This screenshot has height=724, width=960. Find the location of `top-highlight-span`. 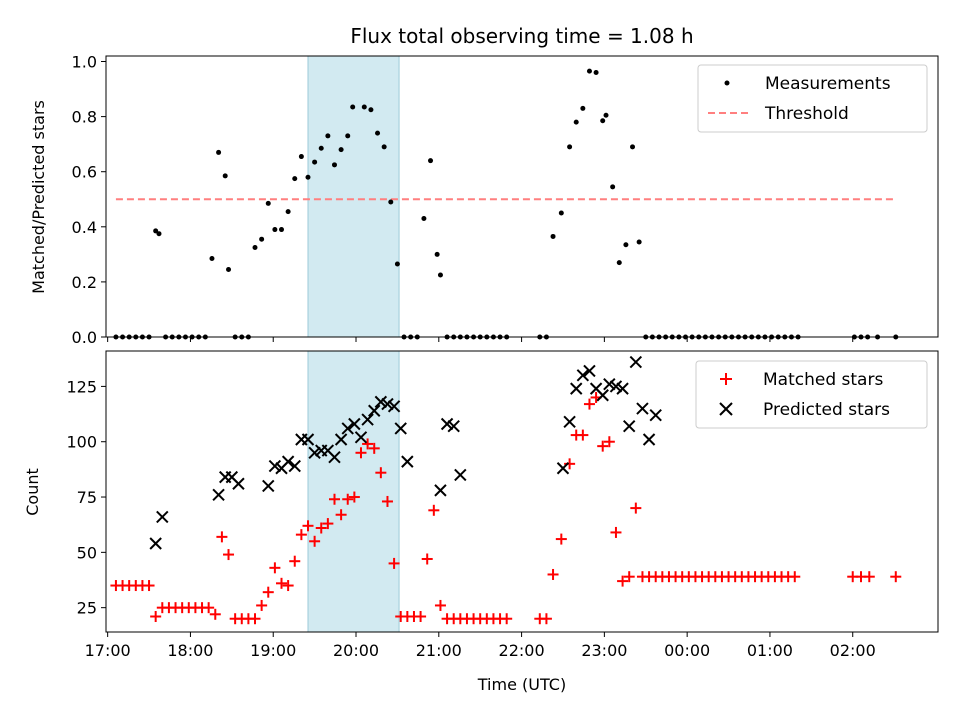

top-highlight-span is located at coordinates (353, 196).